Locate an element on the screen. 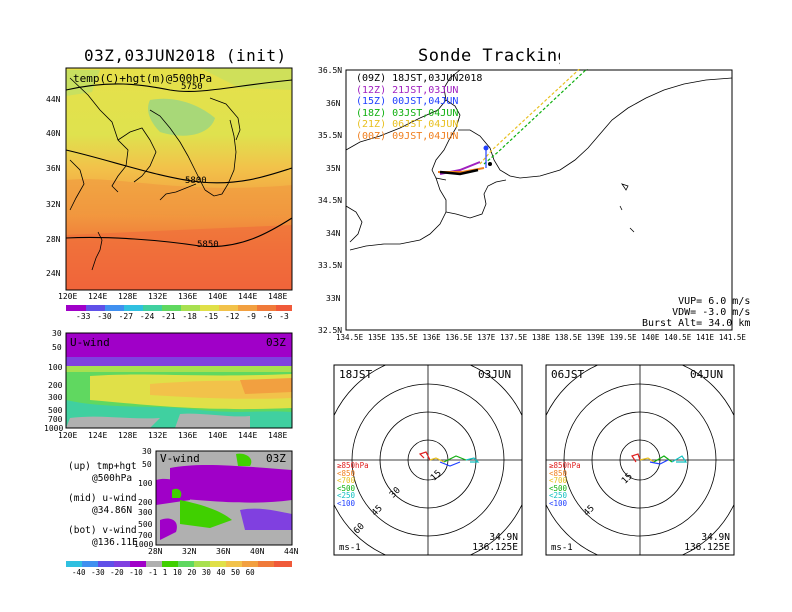 Image resolution: width=792 pixels, height=612 pixels. legend-entry: (18Z) 03JST,04JUN is located at coordinates (407, 113).